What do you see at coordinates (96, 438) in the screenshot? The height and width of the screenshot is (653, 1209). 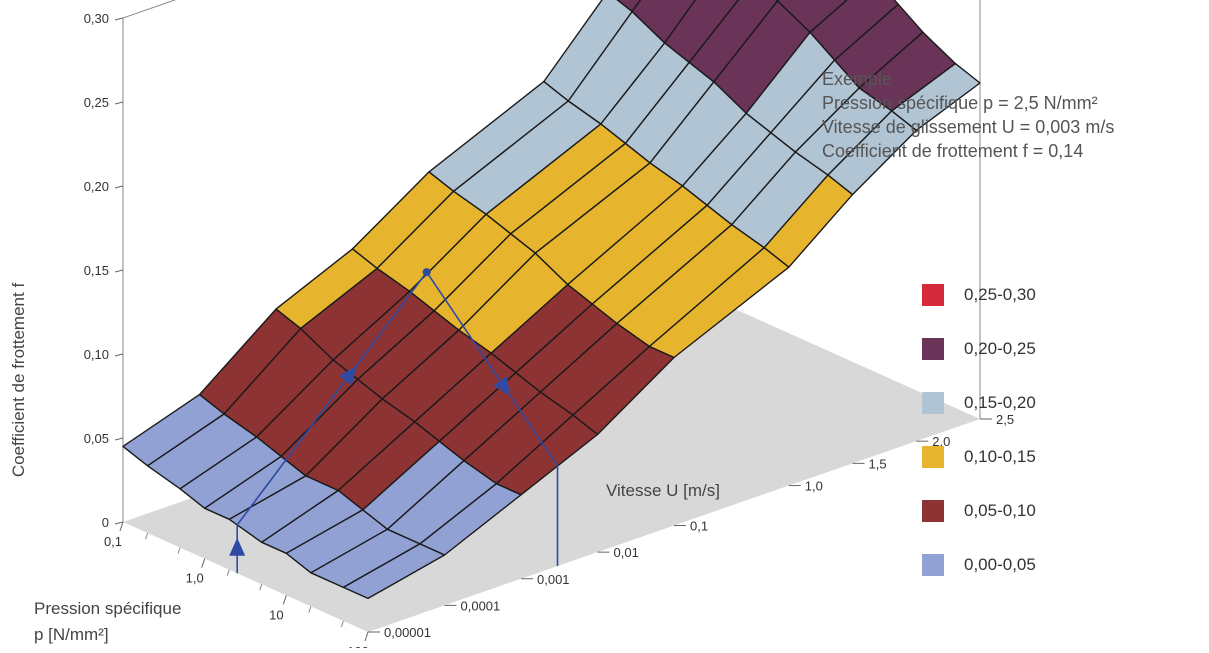 I see `z-tick-label: 0,05` at bounding box center [96, 438].